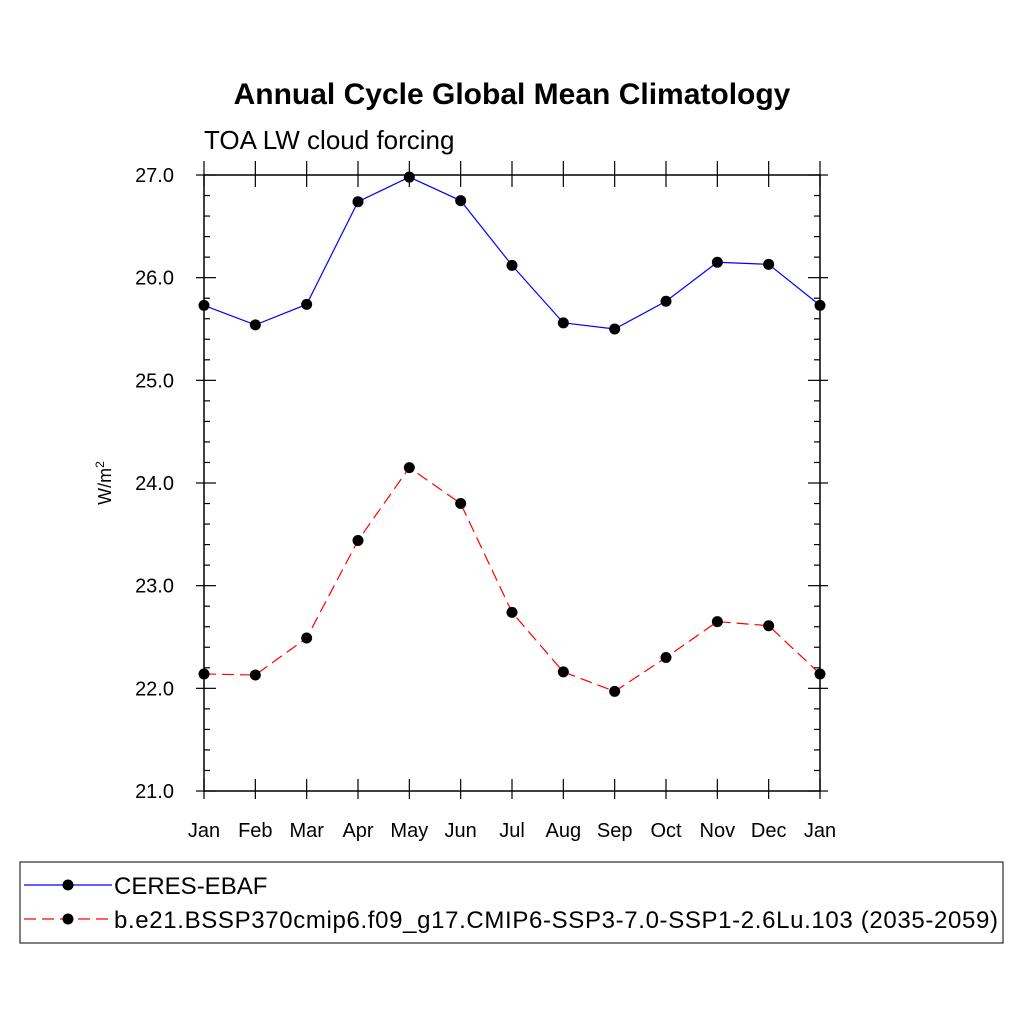 The image size is (1024, 1024). What do you see at coordinates (154, 176) in the screenshot?
I see `y-tick-label: 27.0` at bounding box center [154, 176].